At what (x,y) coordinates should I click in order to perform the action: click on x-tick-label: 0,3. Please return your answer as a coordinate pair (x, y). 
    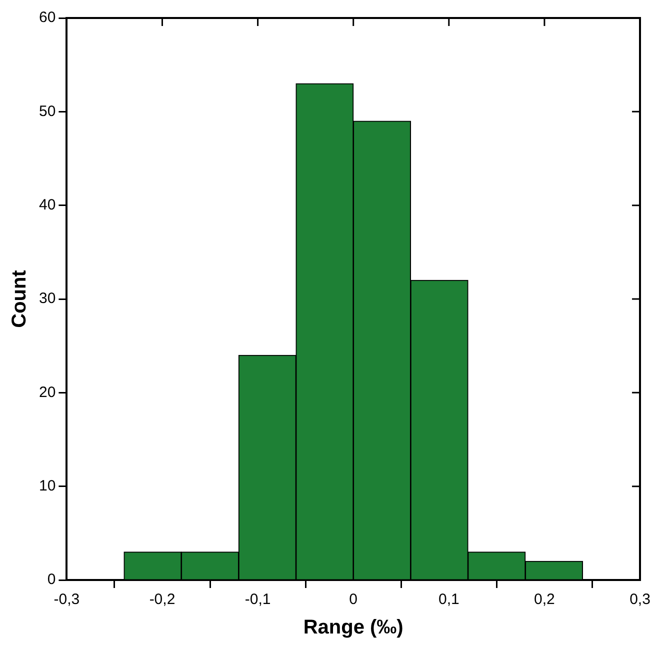
    Looking at the image, I should click on (640, 599).